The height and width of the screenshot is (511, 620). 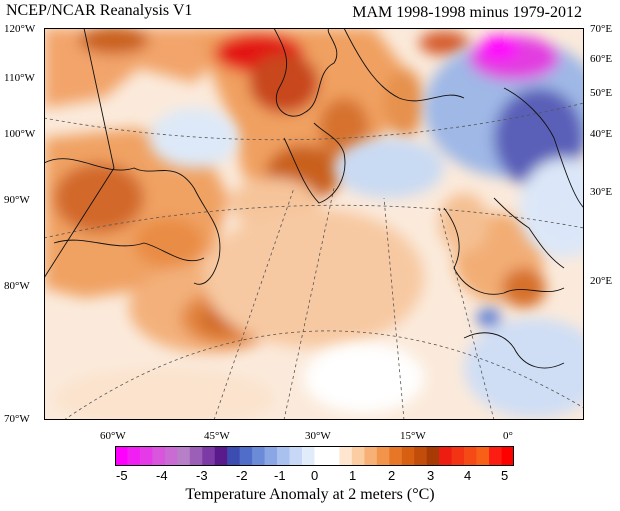 I want to click on colorbar-tick: -3, so click(x=202, y=475).